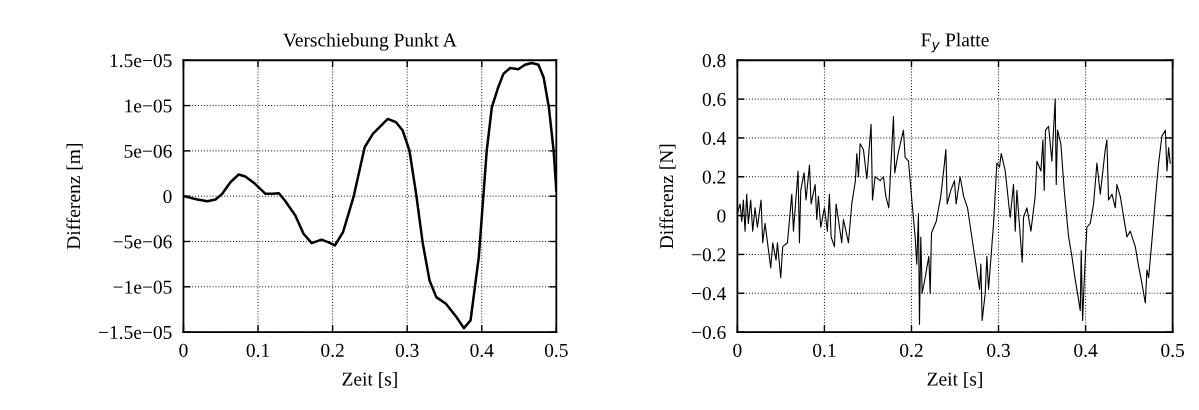  What do you see at coordinates (955, 42) in the screenshot?
I see `chart-title: F$_{y}$ Platte` at bounding box center [955, 42].